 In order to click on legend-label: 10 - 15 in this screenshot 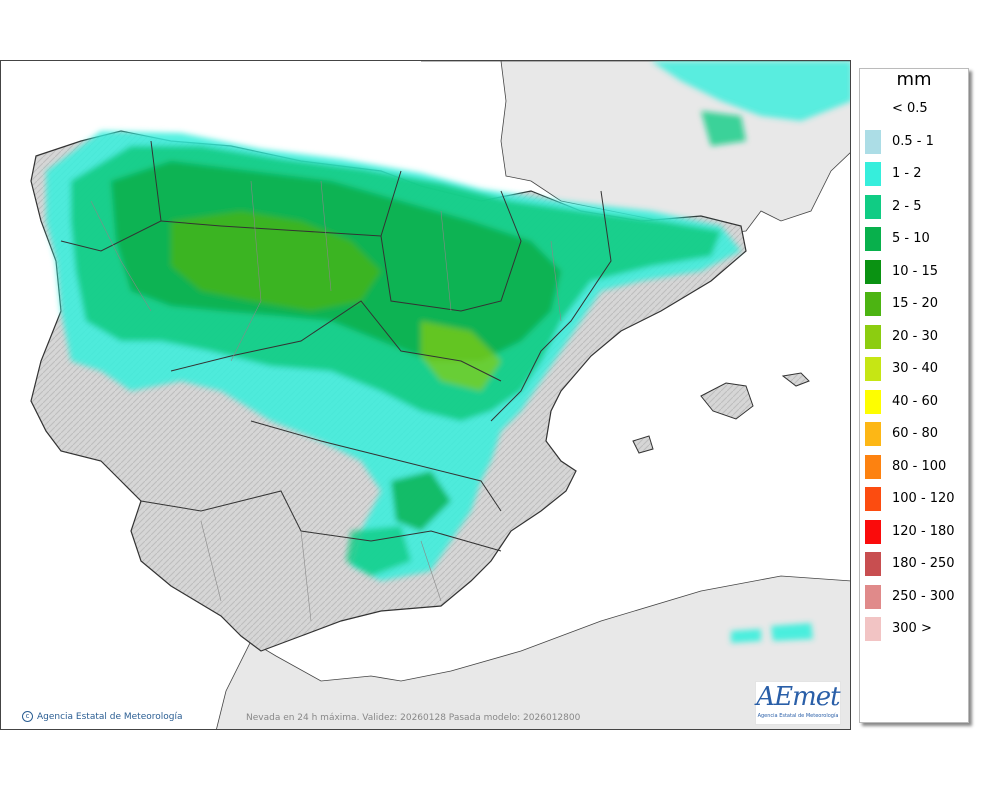, I will do `click(915, 271)`.